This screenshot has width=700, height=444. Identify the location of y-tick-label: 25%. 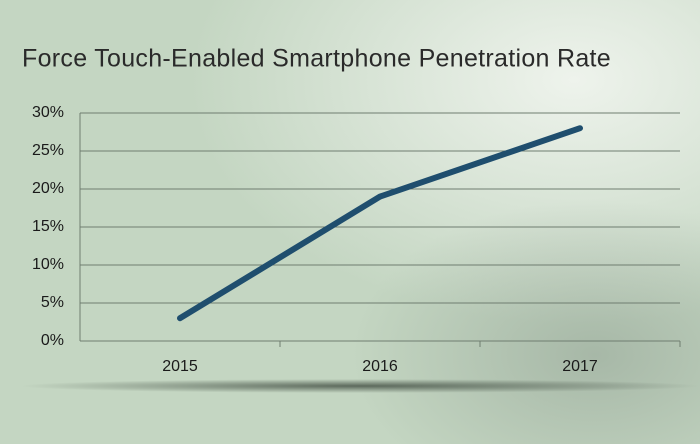
(48, 150).